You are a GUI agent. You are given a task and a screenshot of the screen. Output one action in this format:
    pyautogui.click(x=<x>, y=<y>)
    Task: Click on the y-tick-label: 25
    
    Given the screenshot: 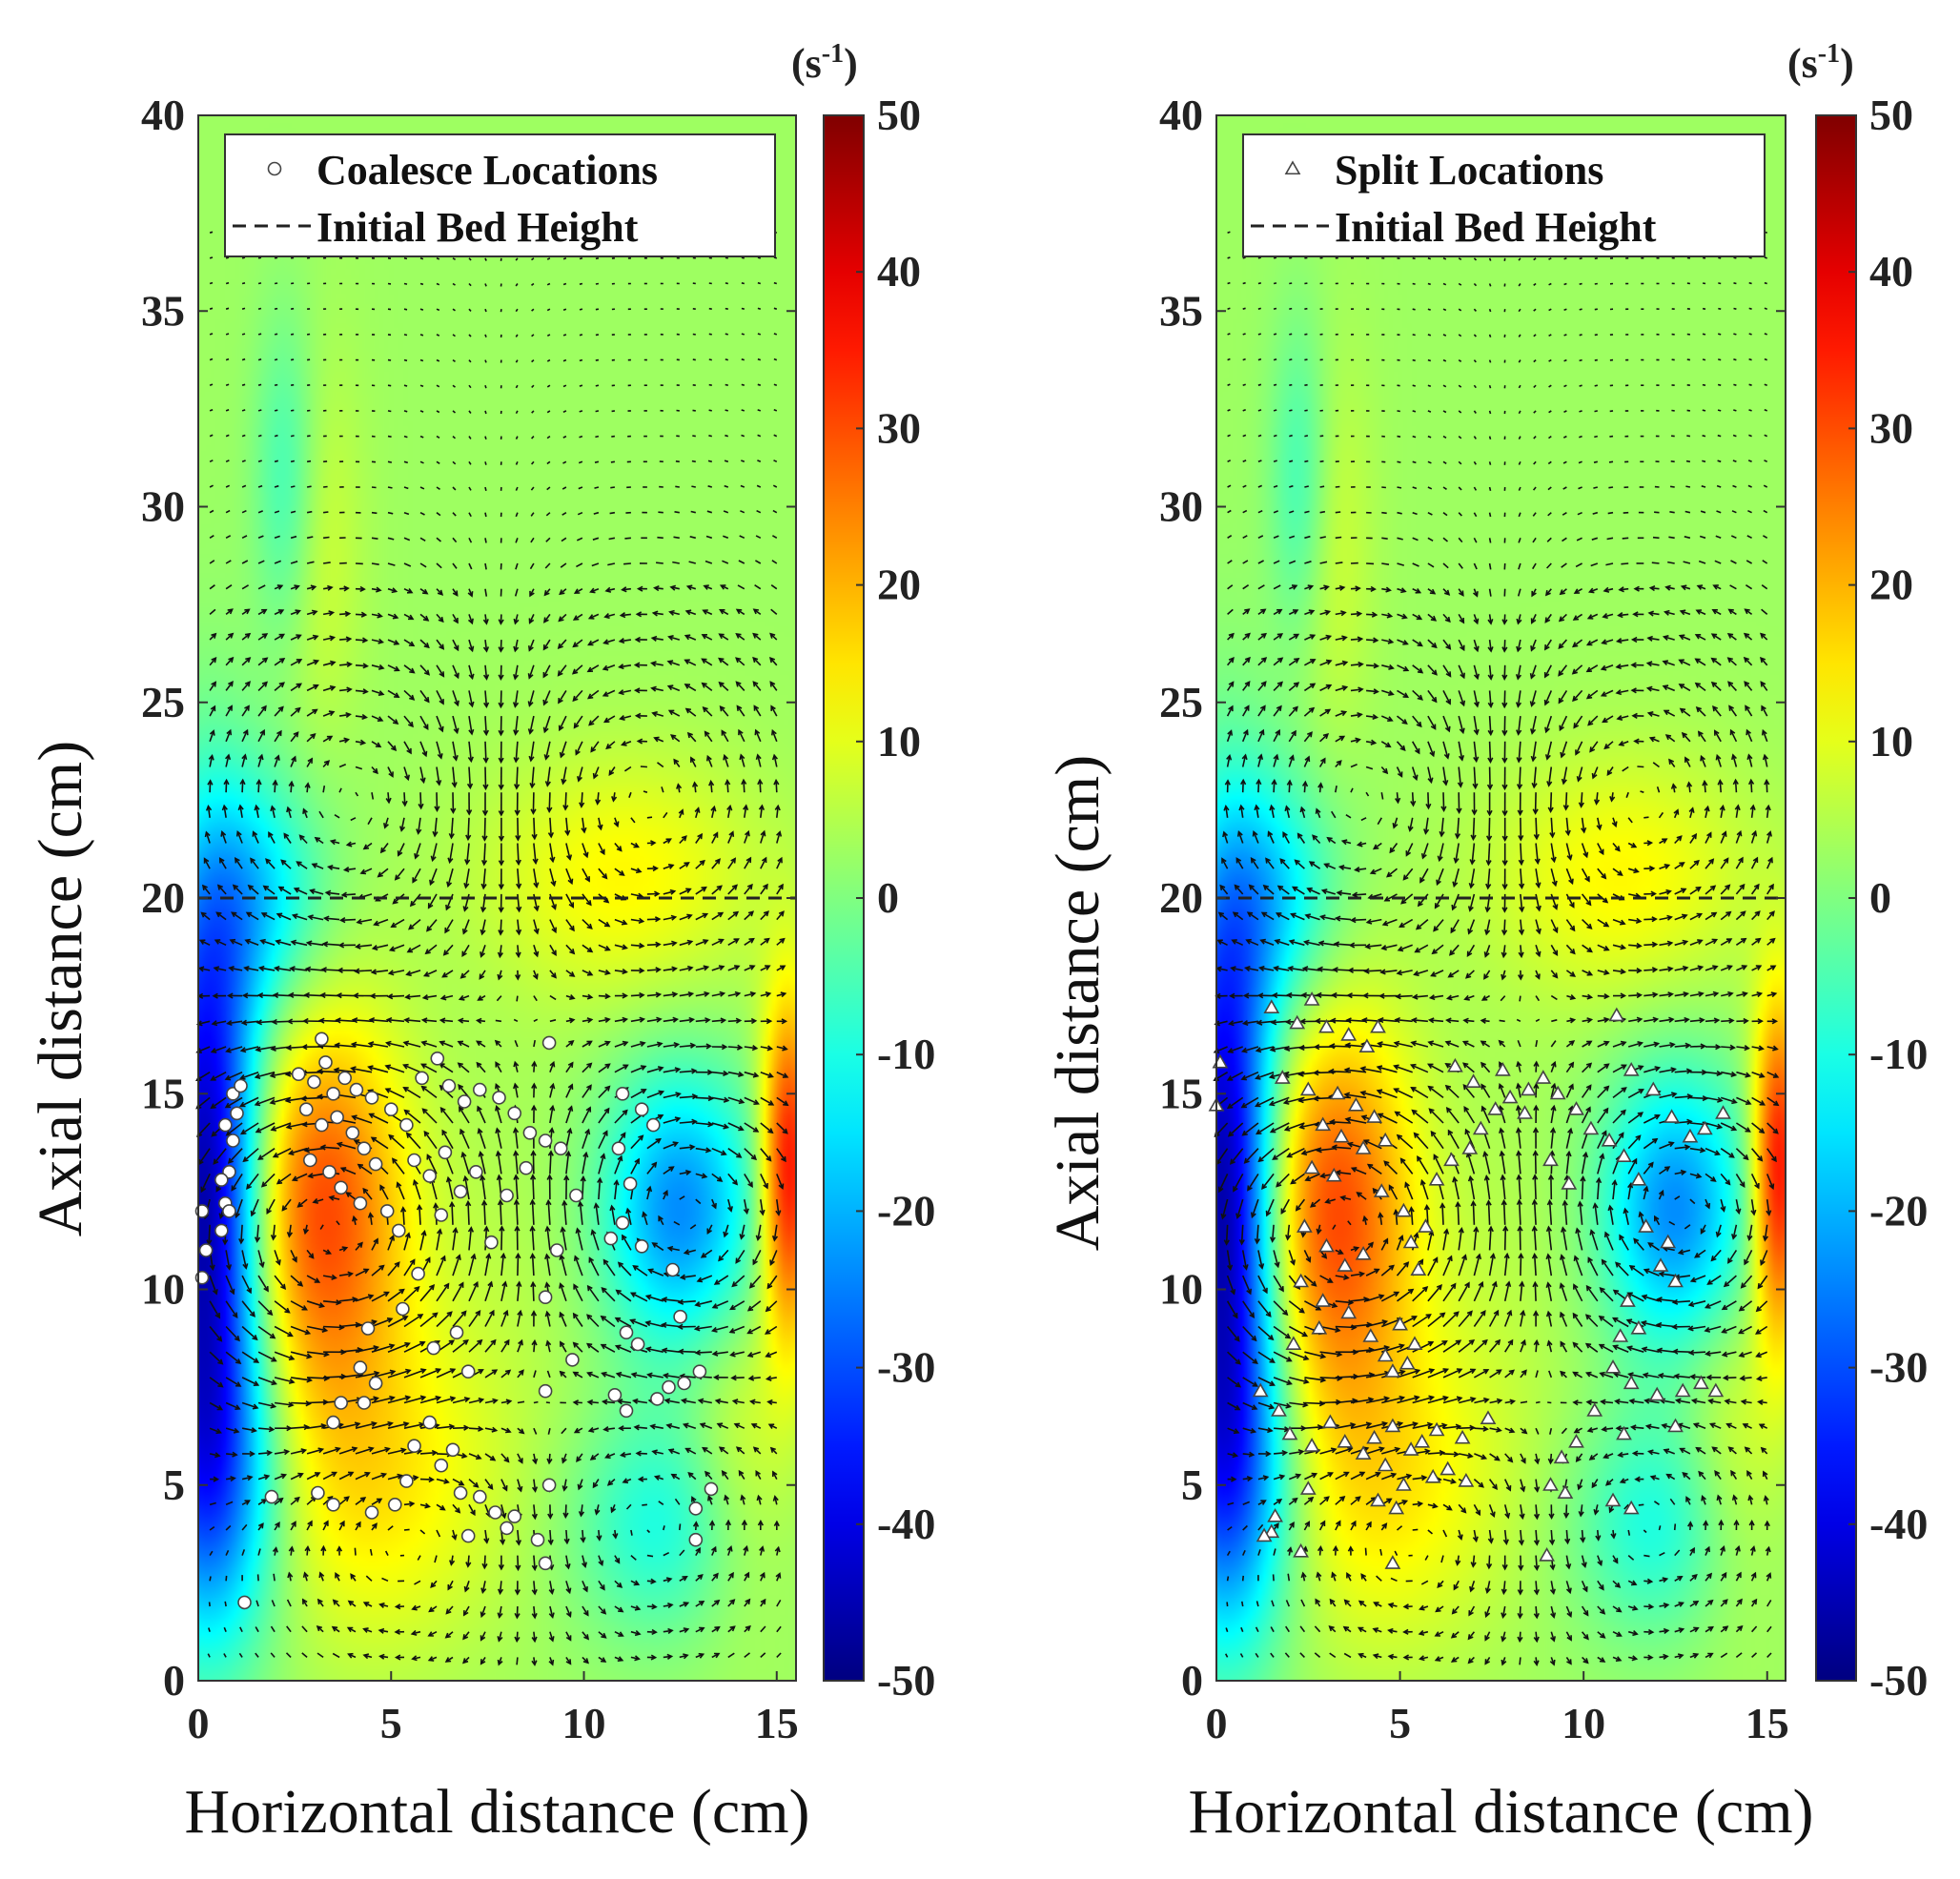 What is the action you would take?
    pyautogui.click(x=163, y=702)
    